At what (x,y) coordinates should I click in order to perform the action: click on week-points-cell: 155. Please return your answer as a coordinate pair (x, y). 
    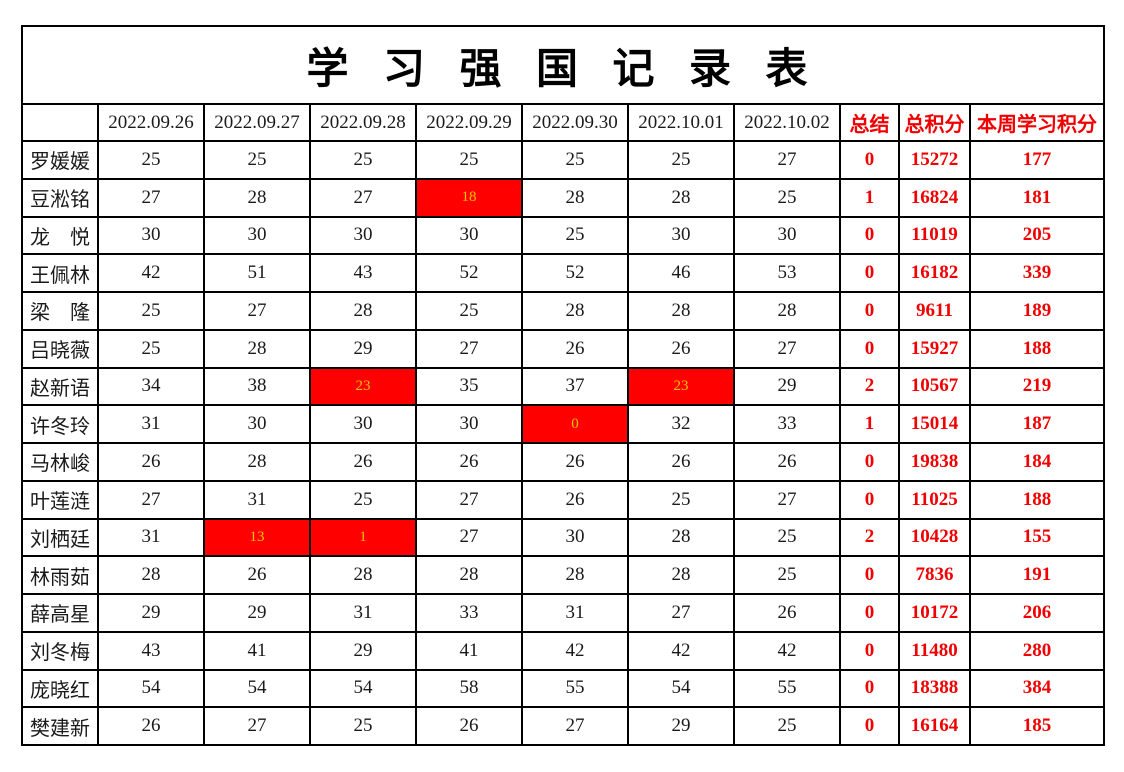
    Looking at the image, I should click on (1037, 537).